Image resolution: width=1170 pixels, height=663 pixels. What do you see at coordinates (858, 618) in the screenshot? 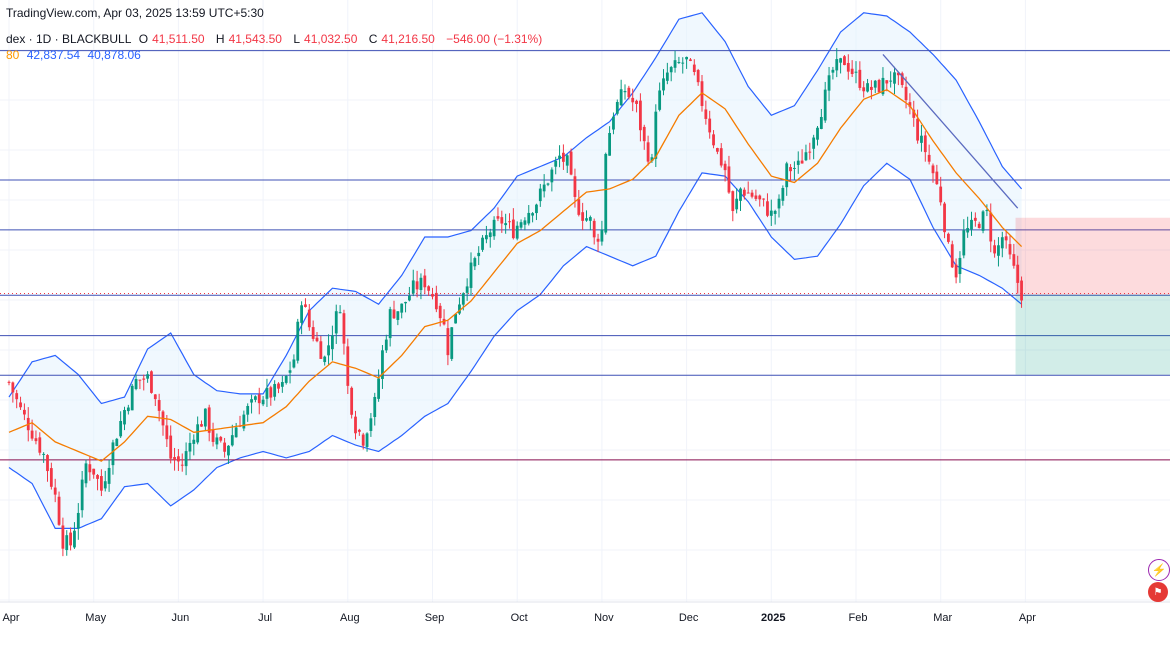
I see `x-tick-label: Feb` at bounding box center [858, 618].